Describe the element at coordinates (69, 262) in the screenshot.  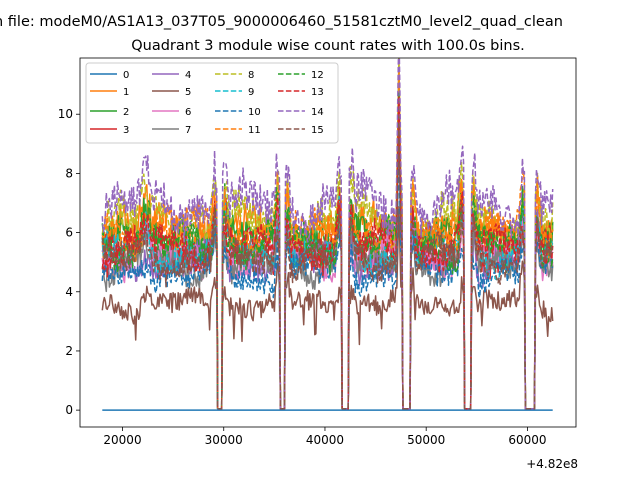
I see `y-axis: 0 2 4 6 8 10` at that location.